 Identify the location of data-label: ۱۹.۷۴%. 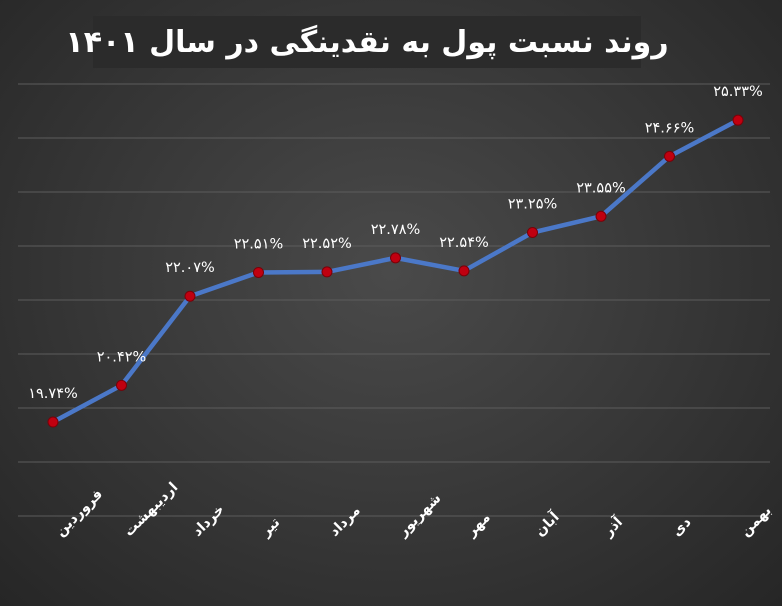
(53, 394).